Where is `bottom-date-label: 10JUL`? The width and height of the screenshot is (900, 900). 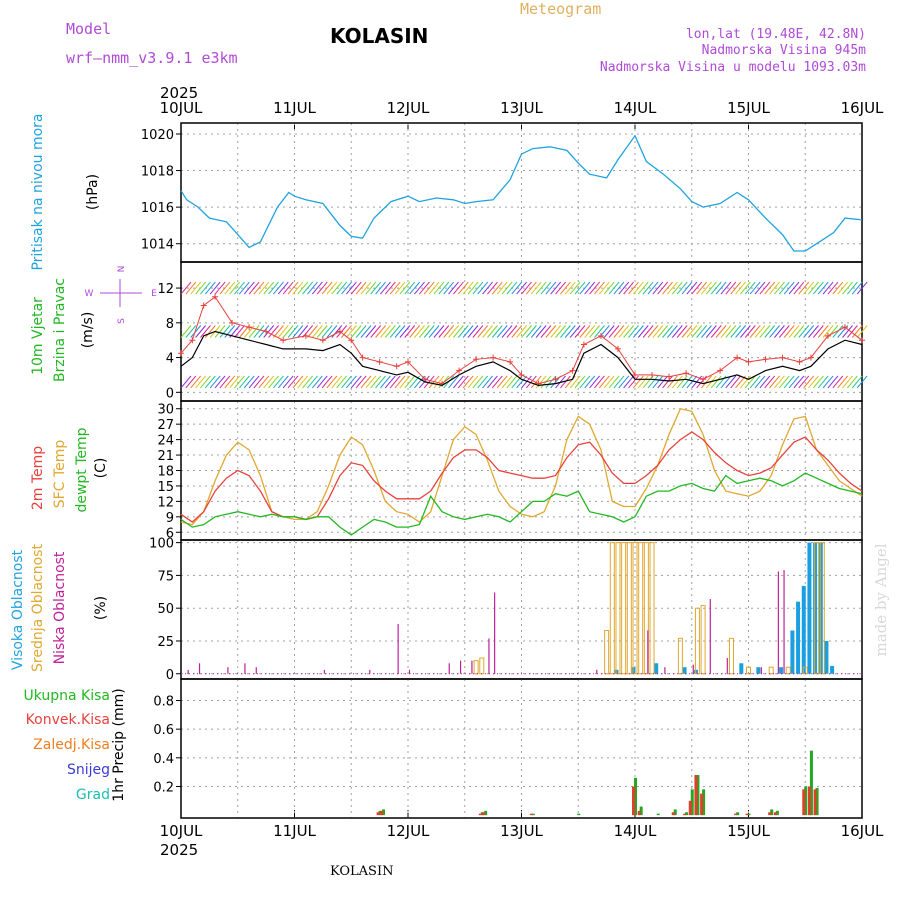
bottom-date-label: 10JUL is located at coordinates (181, 831).